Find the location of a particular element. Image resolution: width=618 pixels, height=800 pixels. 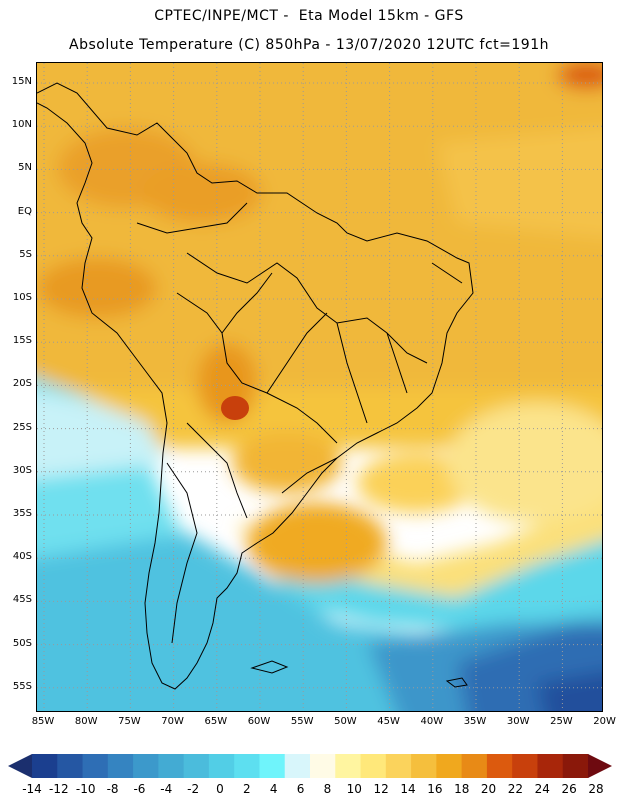

temperature-colorbar is located at coordinates (310, 766).